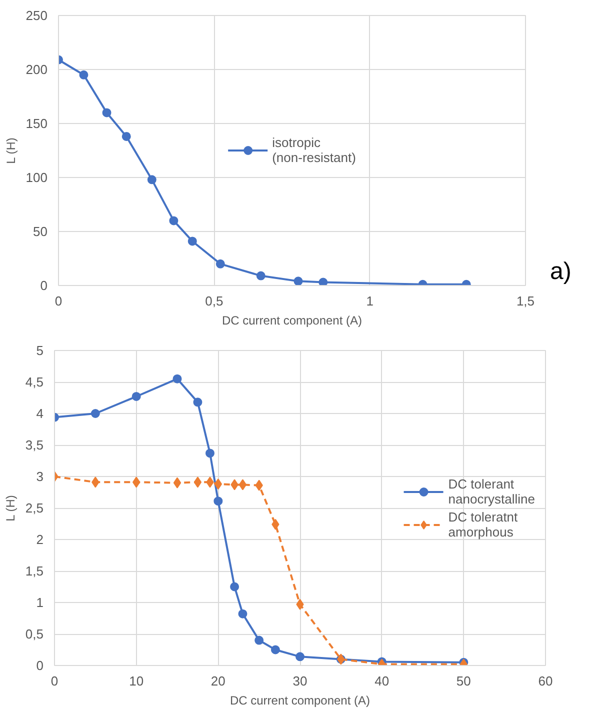 The height and width of the screenshot is (713, 595). Describe the element at coordinates (483, 524) in the screenshot. I see `legend-label: DC toleratnt amorphous` at that location.